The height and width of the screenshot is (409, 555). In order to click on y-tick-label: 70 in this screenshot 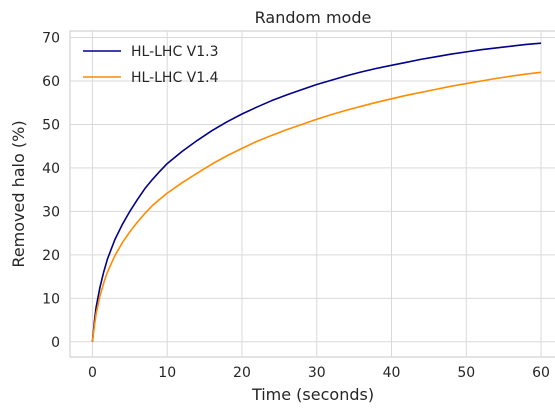, I will do `click(51, 39)`.